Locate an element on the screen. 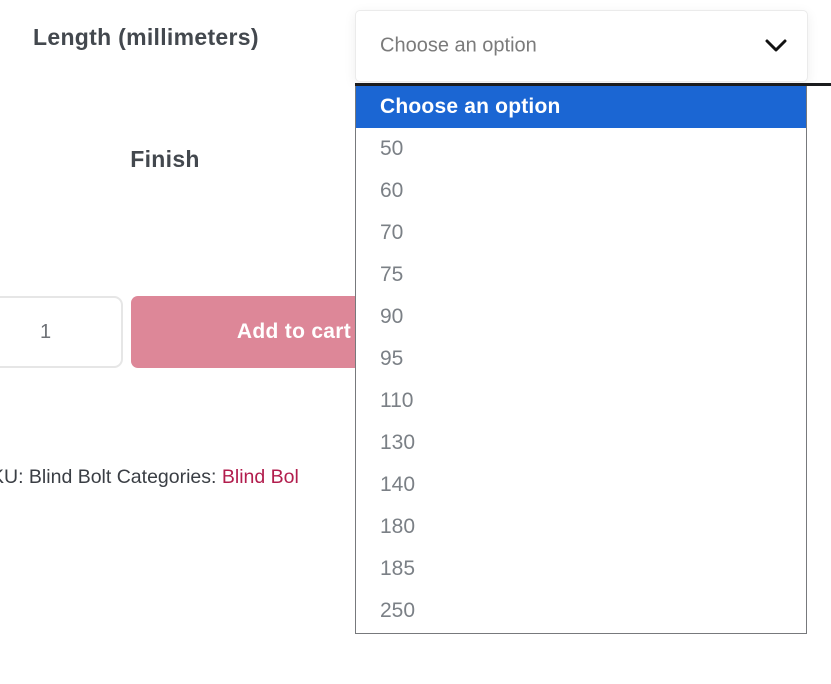  dropdown-option: 250 is located at coordinates (581, 611).